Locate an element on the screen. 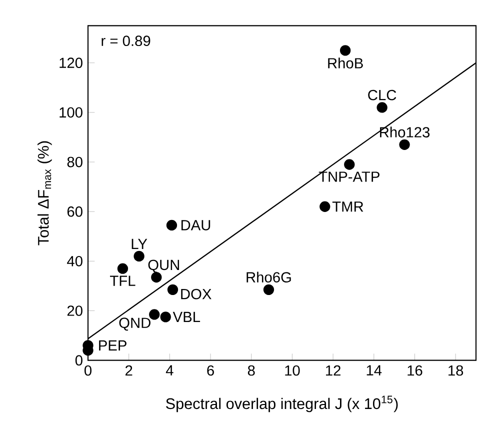  annotation: DOX is located at coordinates (196, 294).